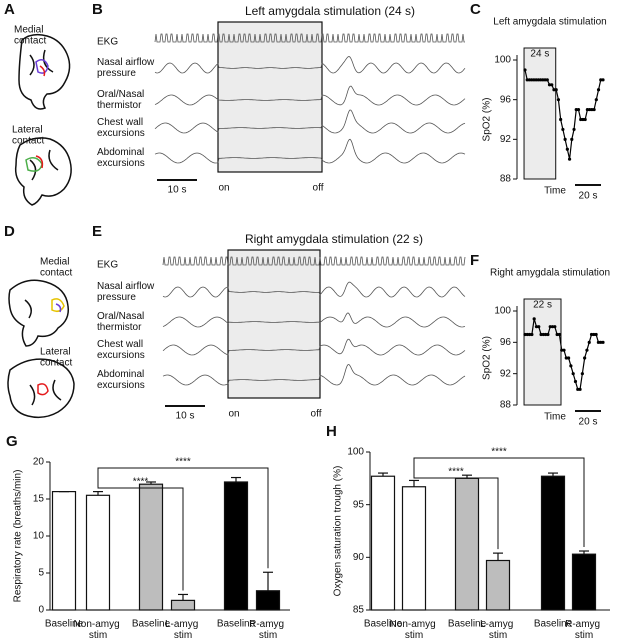 The image size is (635, 640). What do you see at coordinates (119, 105) in the screenshot?
I see `trace-label: thermistor` at bounding box center [119, 105].